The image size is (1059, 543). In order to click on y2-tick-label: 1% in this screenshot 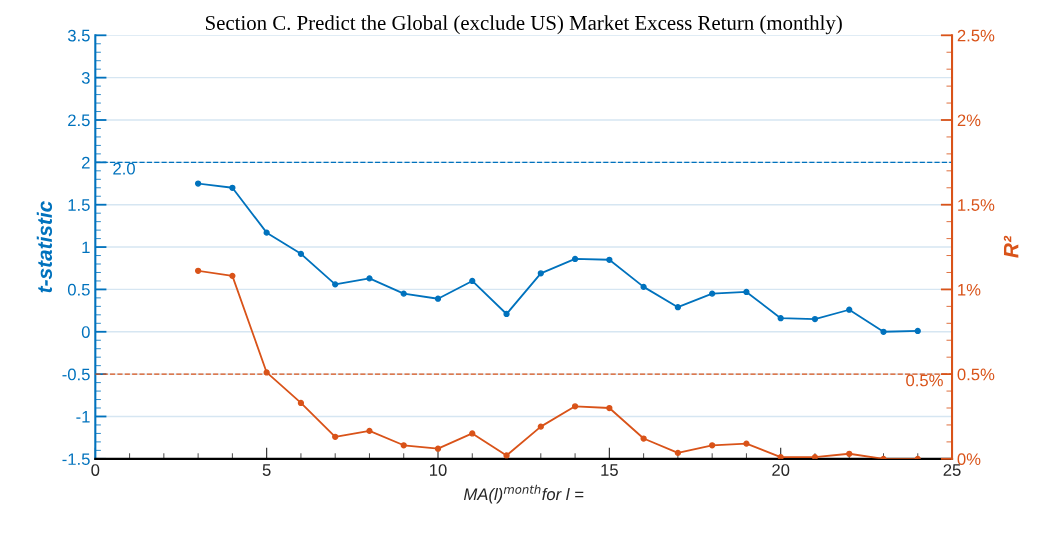, I will do `click(969, 289)`.